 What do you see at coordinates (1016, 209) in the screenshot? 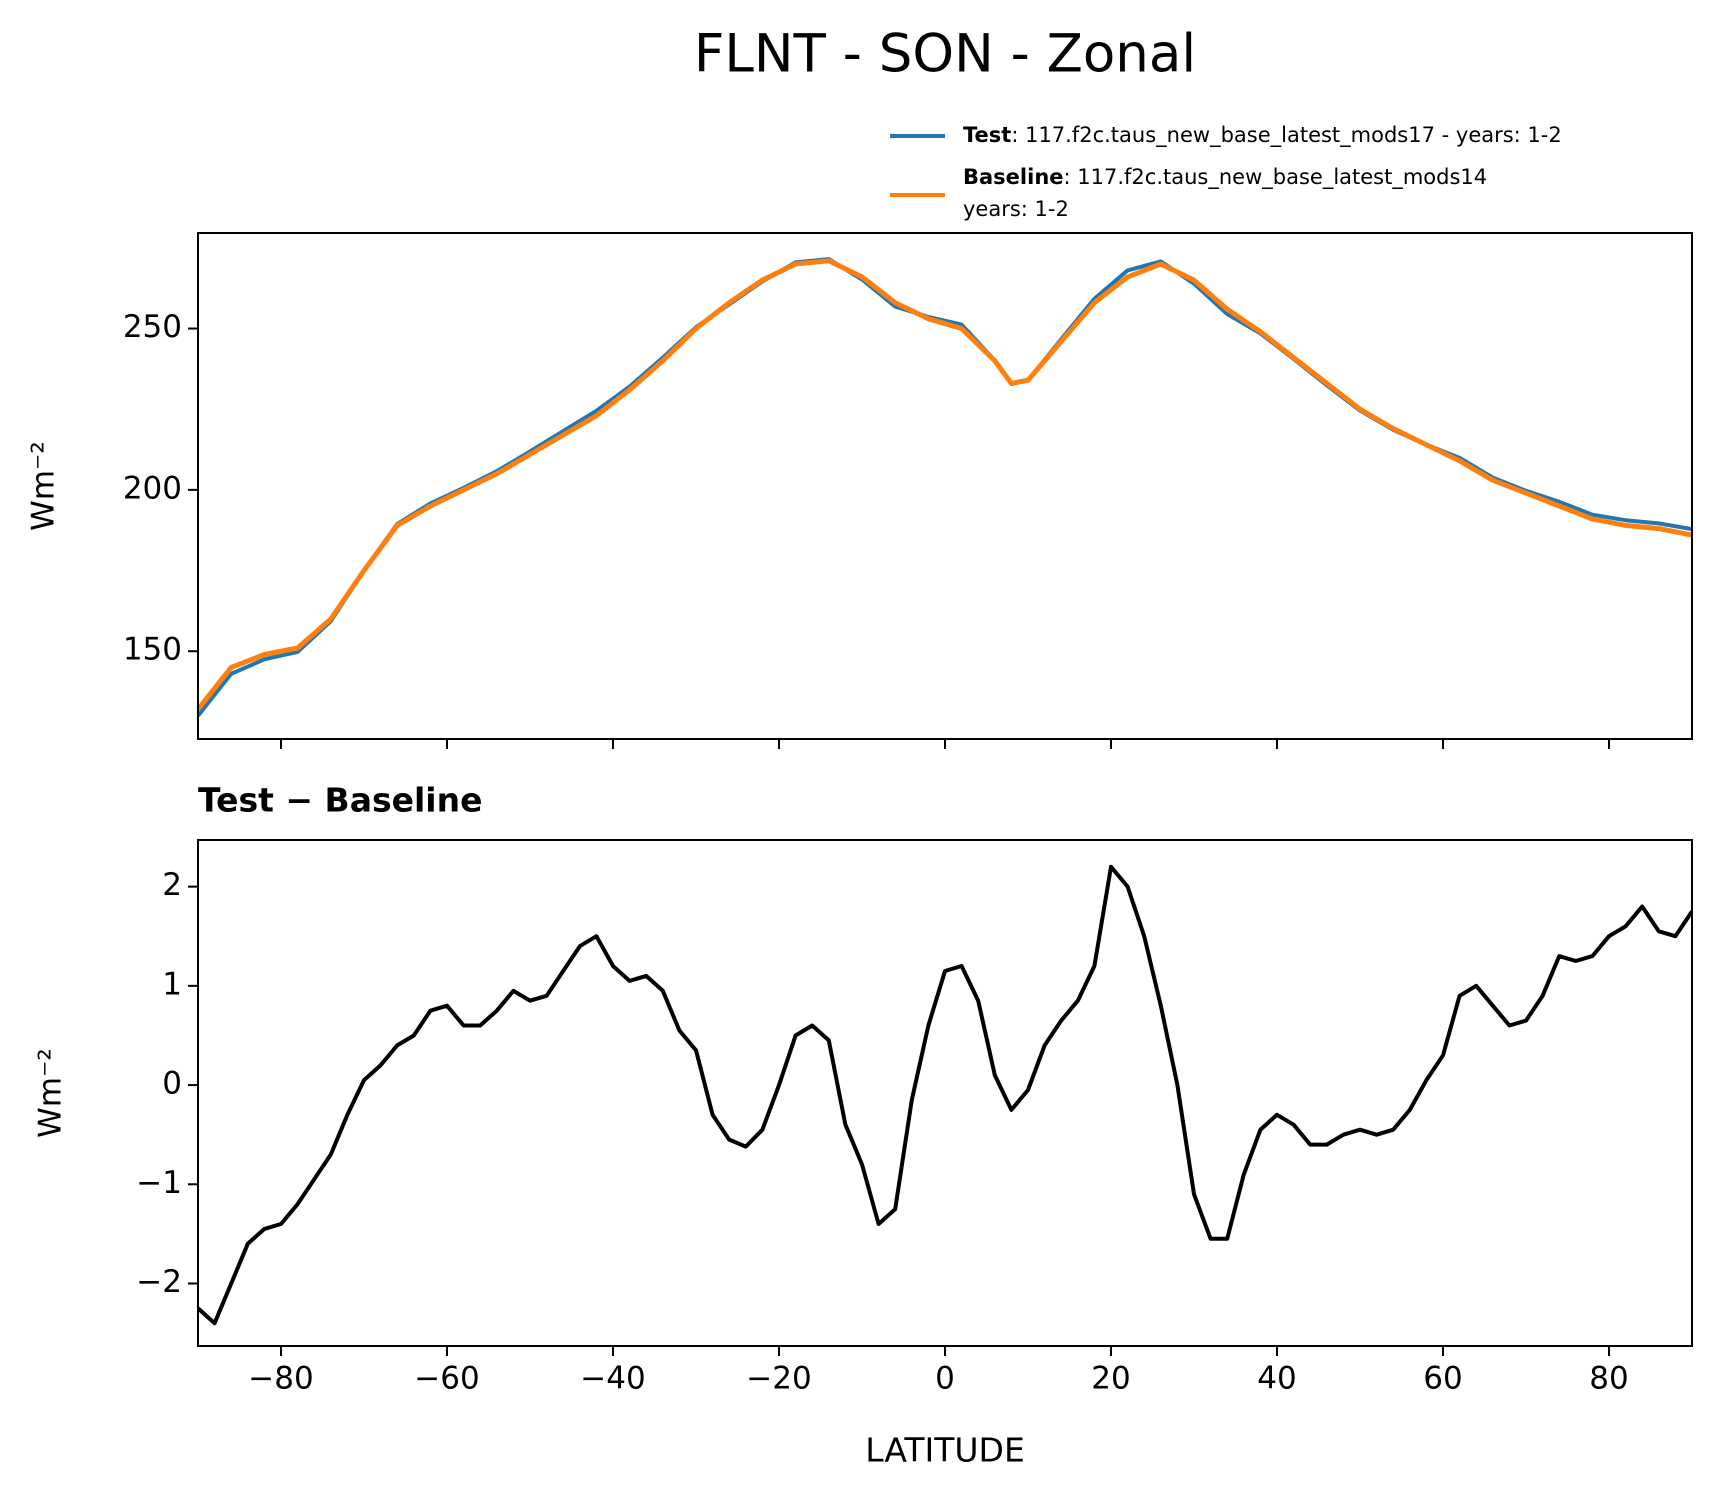
I see `legend-description: years: 1-2` at bounding box center [1016, 209].